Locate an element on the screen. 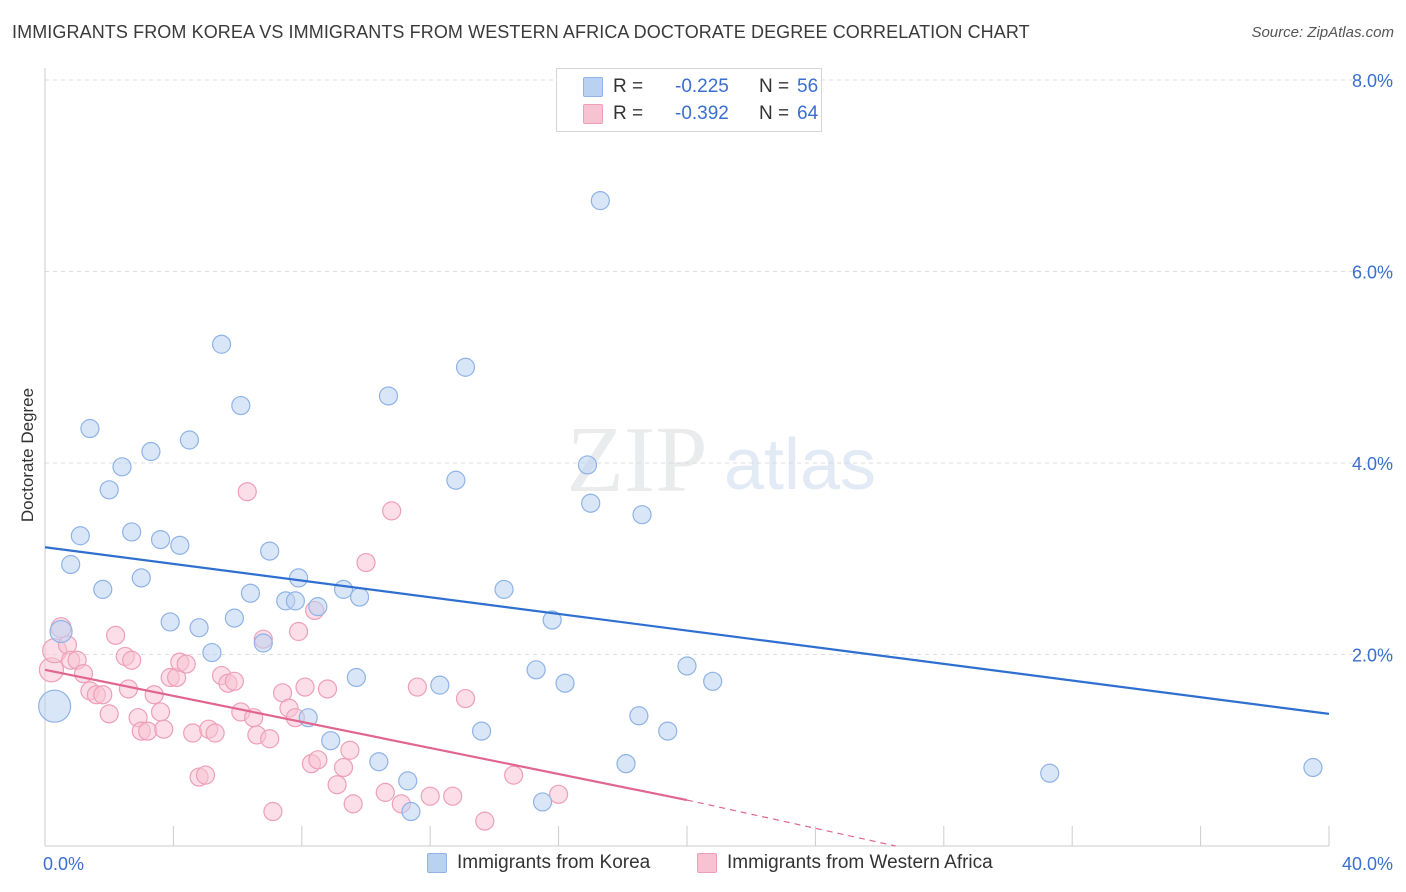 The image size is (1406, 892). legend-label-korea: Immigrants from Korea is located at coordinates (554, 862).